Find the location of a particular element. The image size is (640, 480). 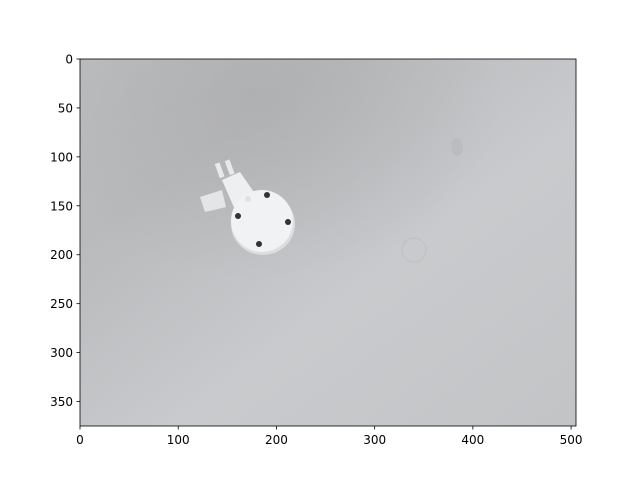

x-tick-label: 300 is located at coordinates (374, 440).